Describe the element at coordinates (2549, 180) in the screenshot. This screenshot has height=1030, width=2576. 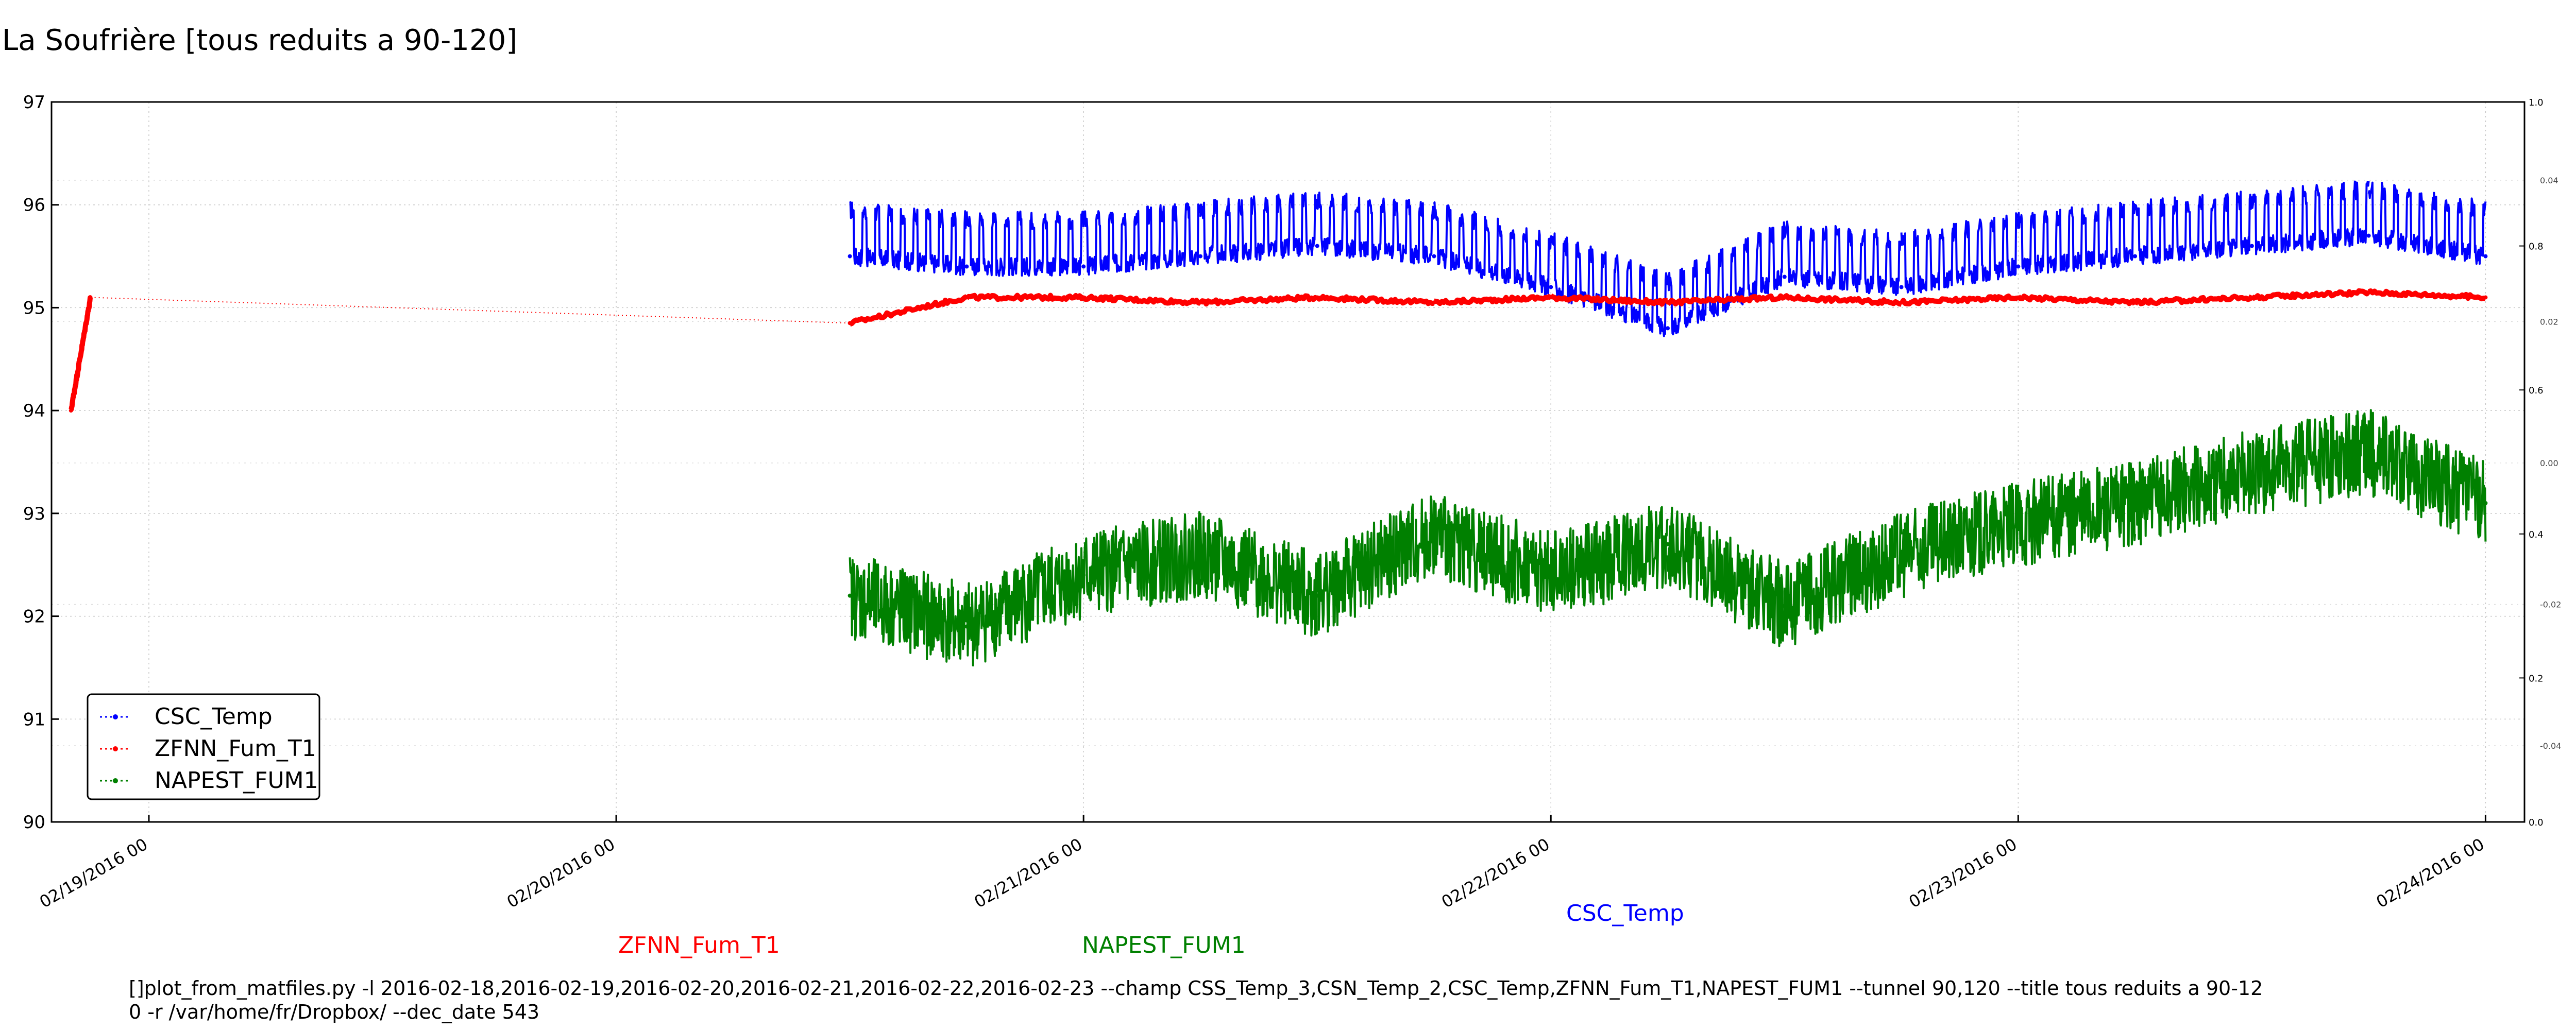
I see `right-axis-secondary-label: 0.04` at that location.